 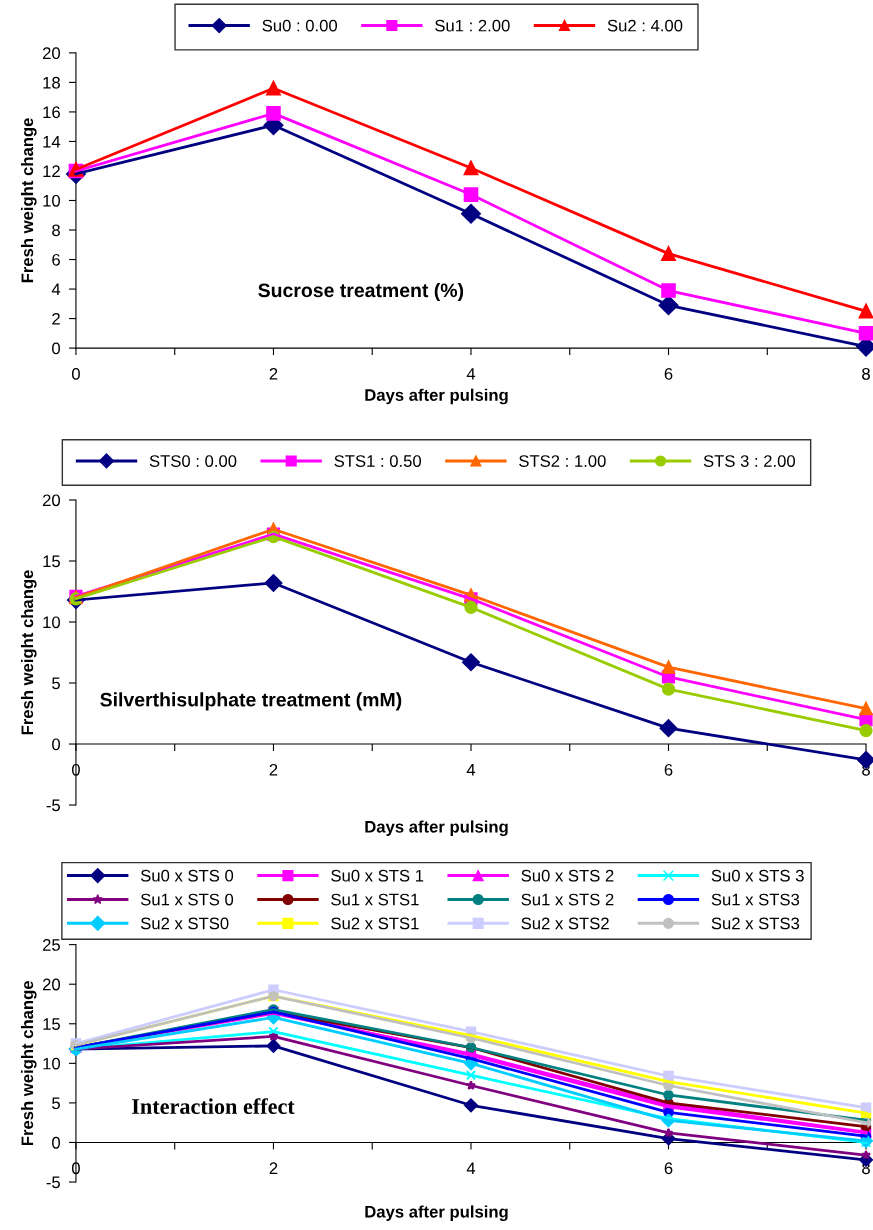 What do you see at coordinates (184, 923) in the screenshot?
I see `legend-label: Su2 x STS0` at bounding box center [184, 923].